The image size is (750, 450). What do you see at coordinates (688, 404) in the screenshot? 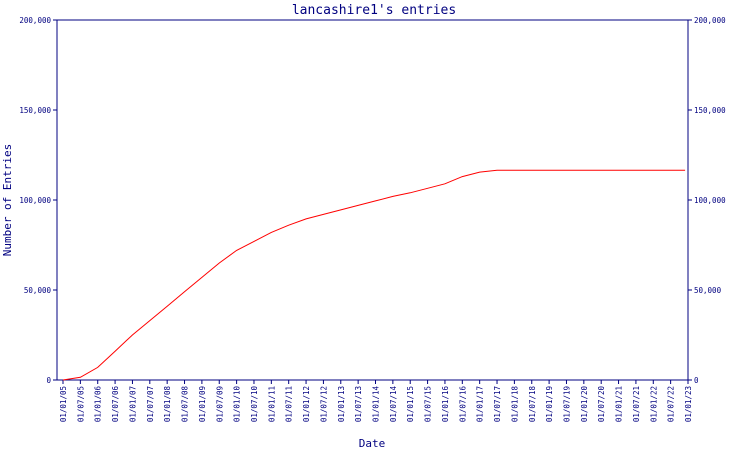
I see `x-tick-label: 01/01/23` at bounding box center [688, 404].